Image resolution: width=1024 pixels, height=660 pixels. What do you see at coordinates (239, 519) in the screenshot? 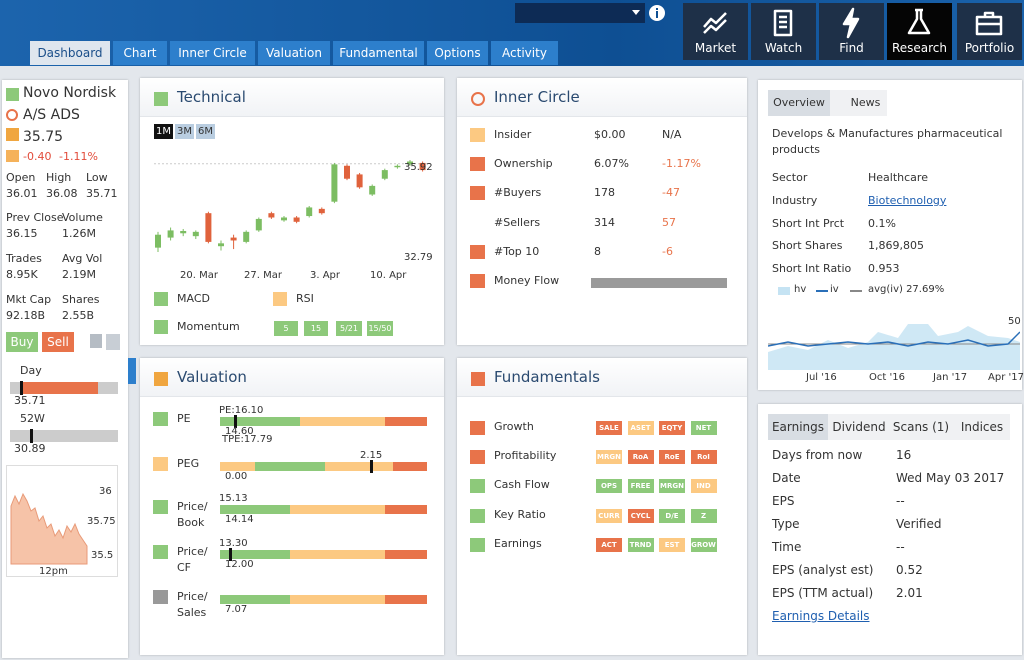
I see `bottom-label: 14.14` at bounding box center [239, 519].